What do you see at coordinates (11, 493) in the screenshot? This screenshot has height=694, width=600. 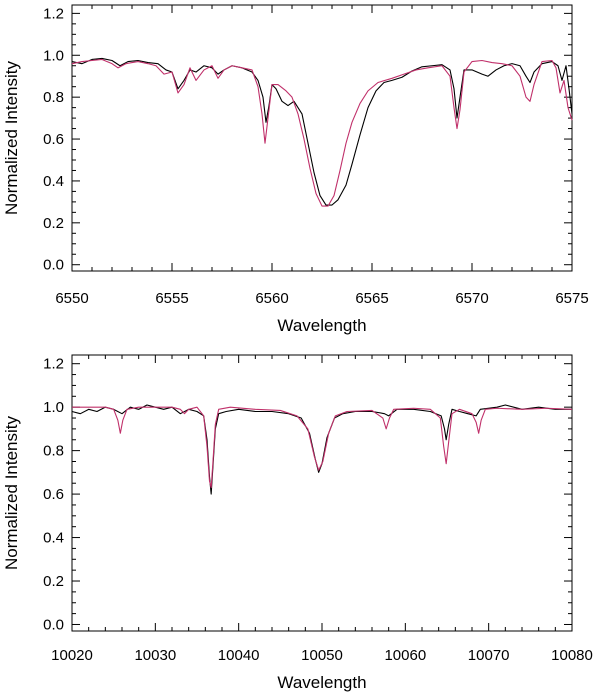 I see `bottom-y-axis-label: Normalized Intensity` at bounding box center [11, 493].